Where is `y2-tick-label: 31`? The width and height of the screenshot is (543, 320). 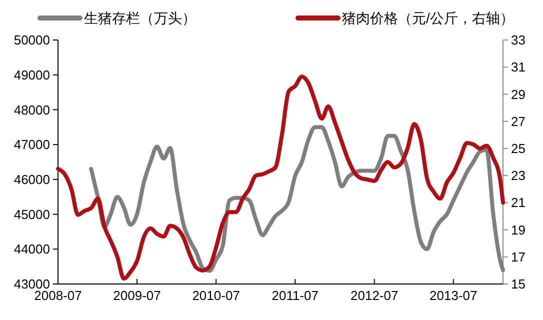 y2-tick-label: 31 is located at coordinates (518, 67).